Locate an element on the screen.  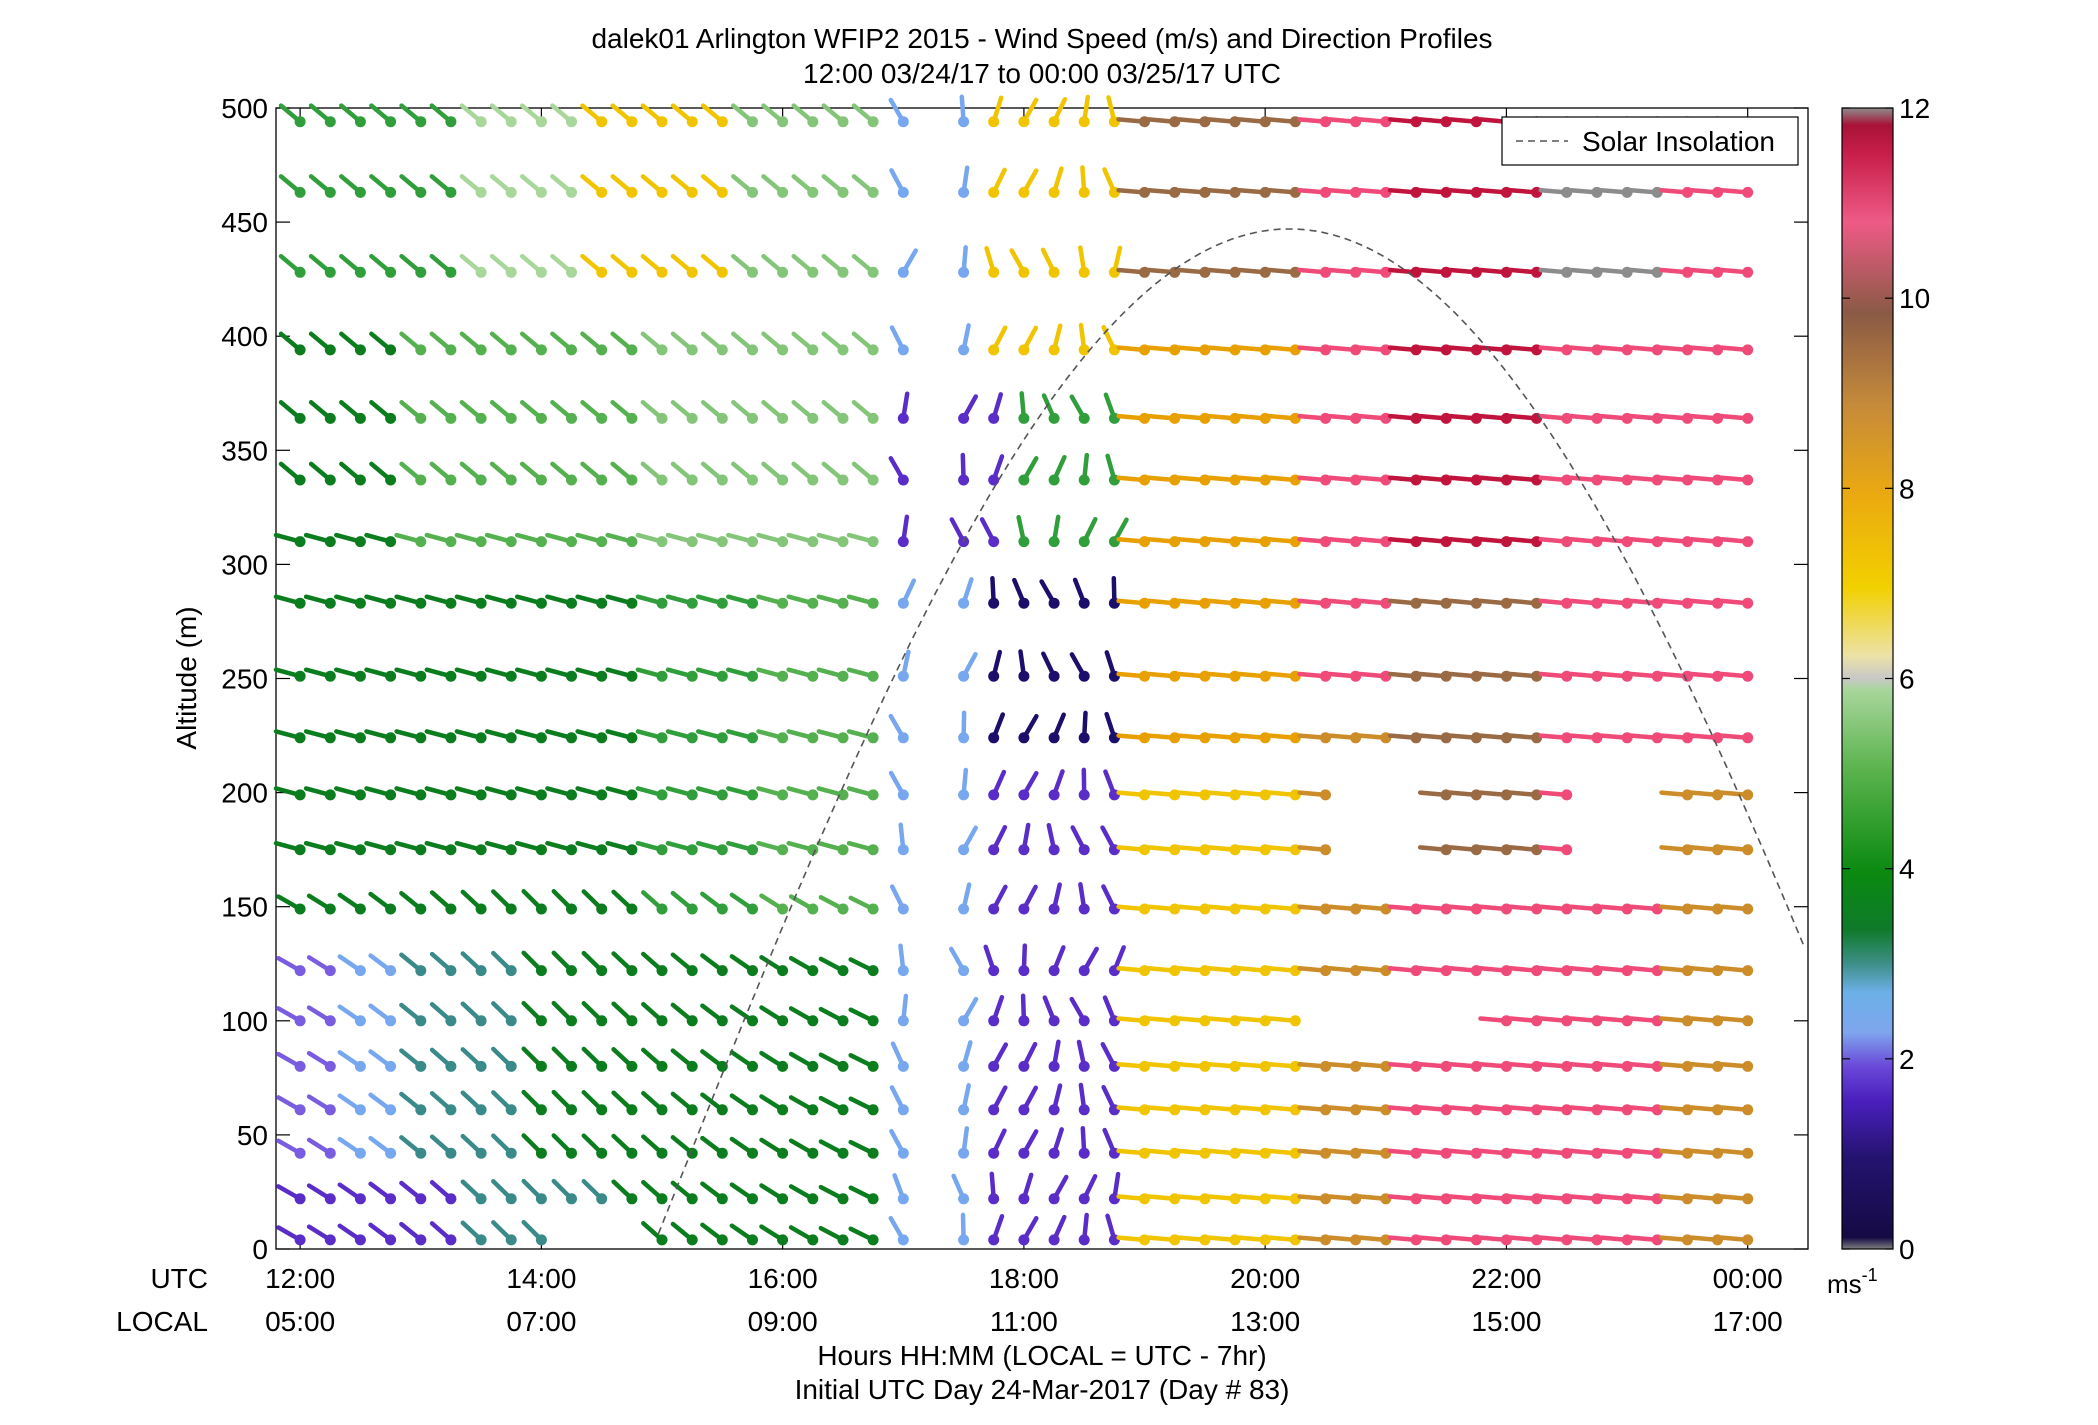
colorbar-tick-label: 4 is located at coordinates (1907, 869).